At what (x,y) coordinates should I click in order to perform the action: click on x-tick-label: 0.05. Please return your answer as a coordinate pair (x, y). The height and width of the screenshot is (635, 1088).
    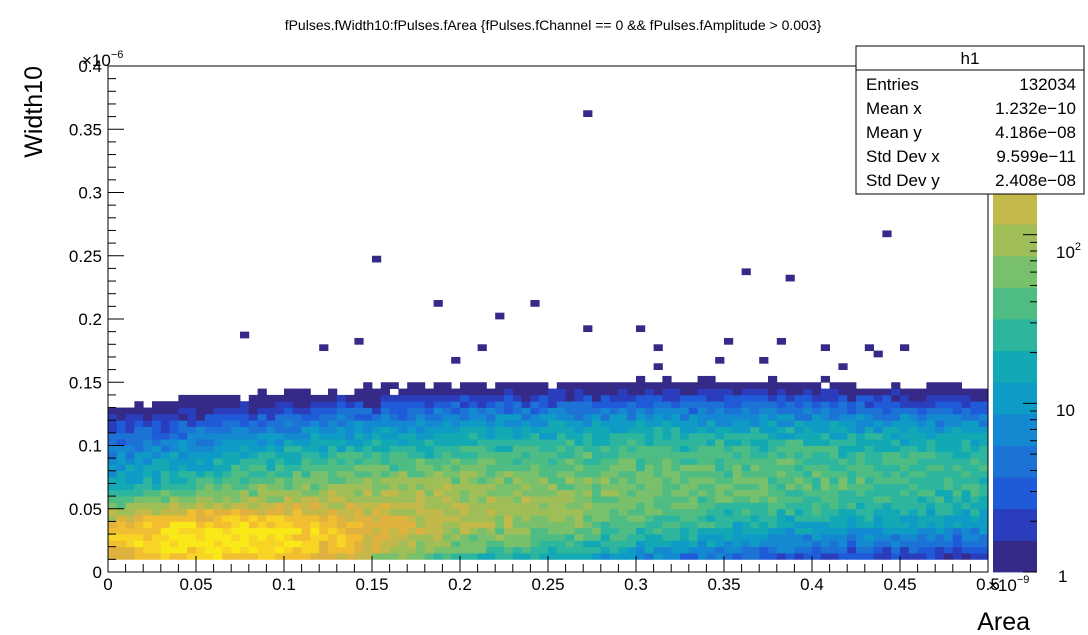
    Looking at the image, I should click on (195, 584).